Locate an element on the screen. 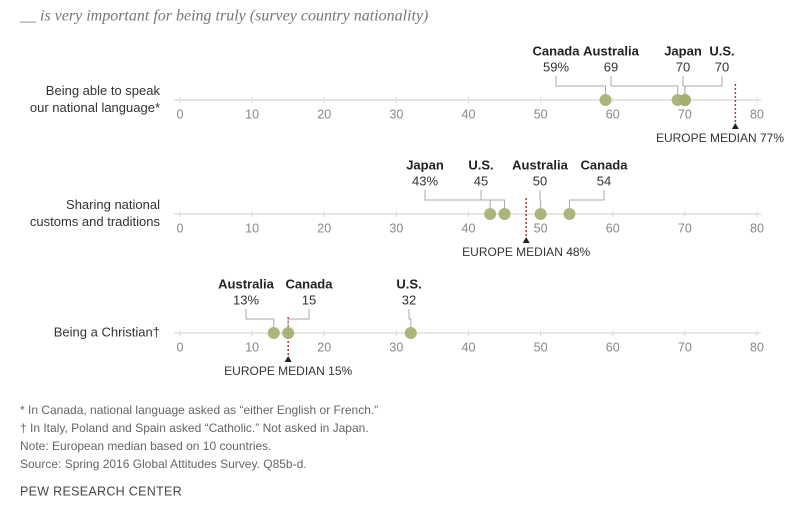  brand: PEW RESEARCH CENTER is located at coordinates (101, 491).